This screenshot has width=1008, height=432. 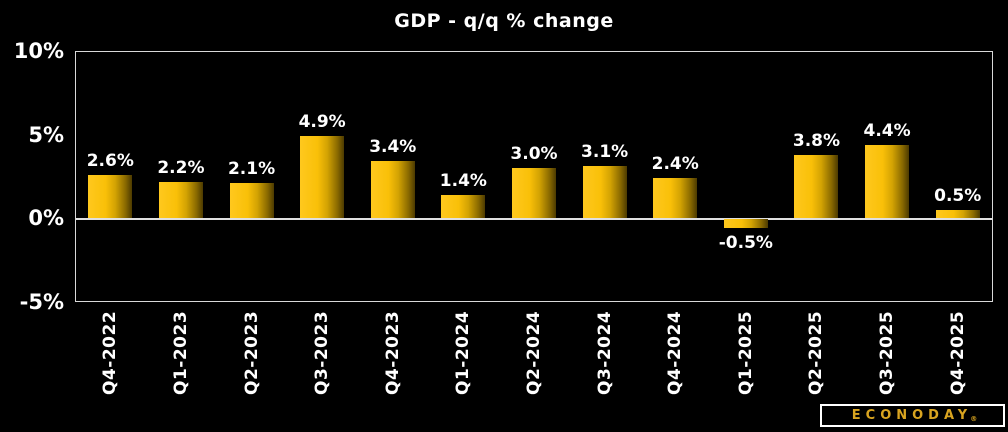 What do you see at coordinates (110, 352) in the screenshot?
I see `x-tick-label: Q4-2022` at bounding box center [110, 352].